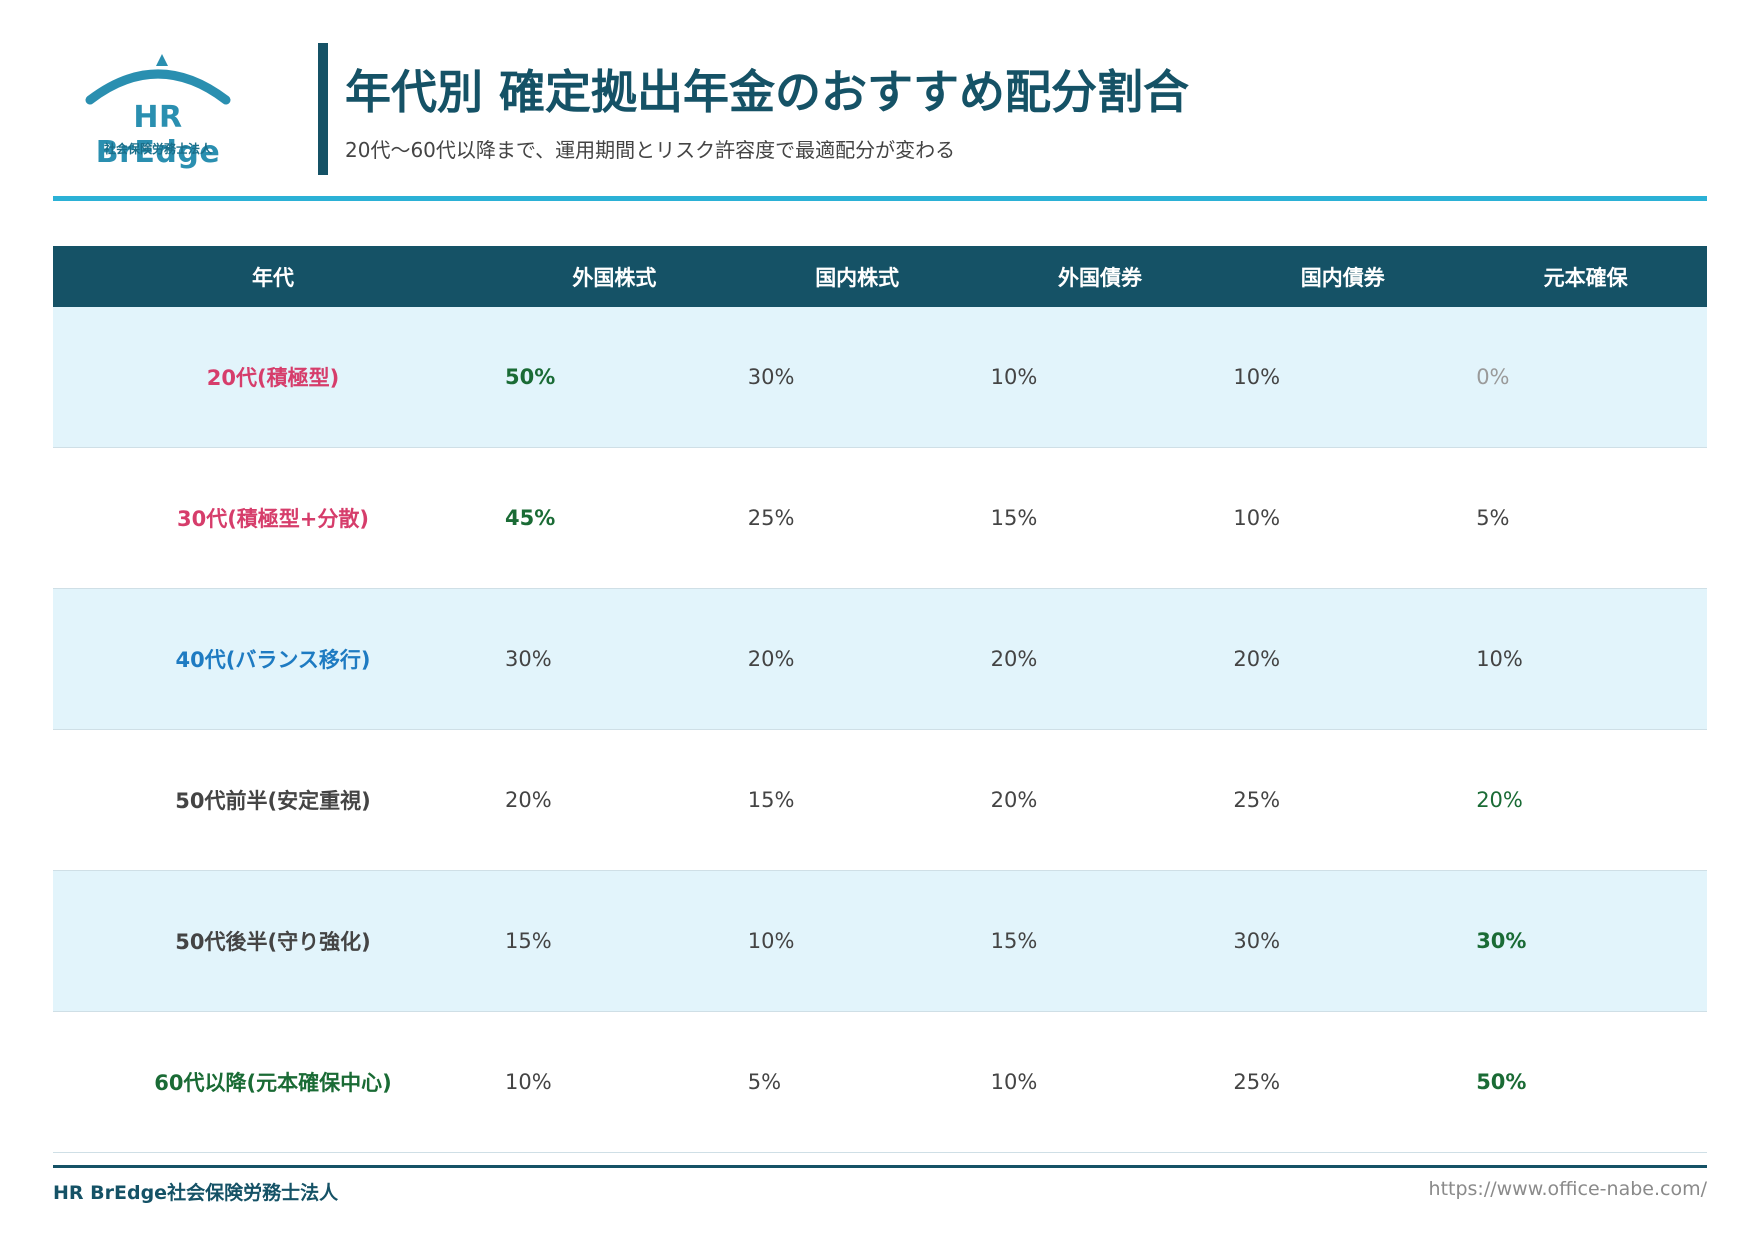 The image size is (1753, 1240). I want to click on footer-company-name: HR BrEdge社会保険労務士法人, so click(196, 1193).